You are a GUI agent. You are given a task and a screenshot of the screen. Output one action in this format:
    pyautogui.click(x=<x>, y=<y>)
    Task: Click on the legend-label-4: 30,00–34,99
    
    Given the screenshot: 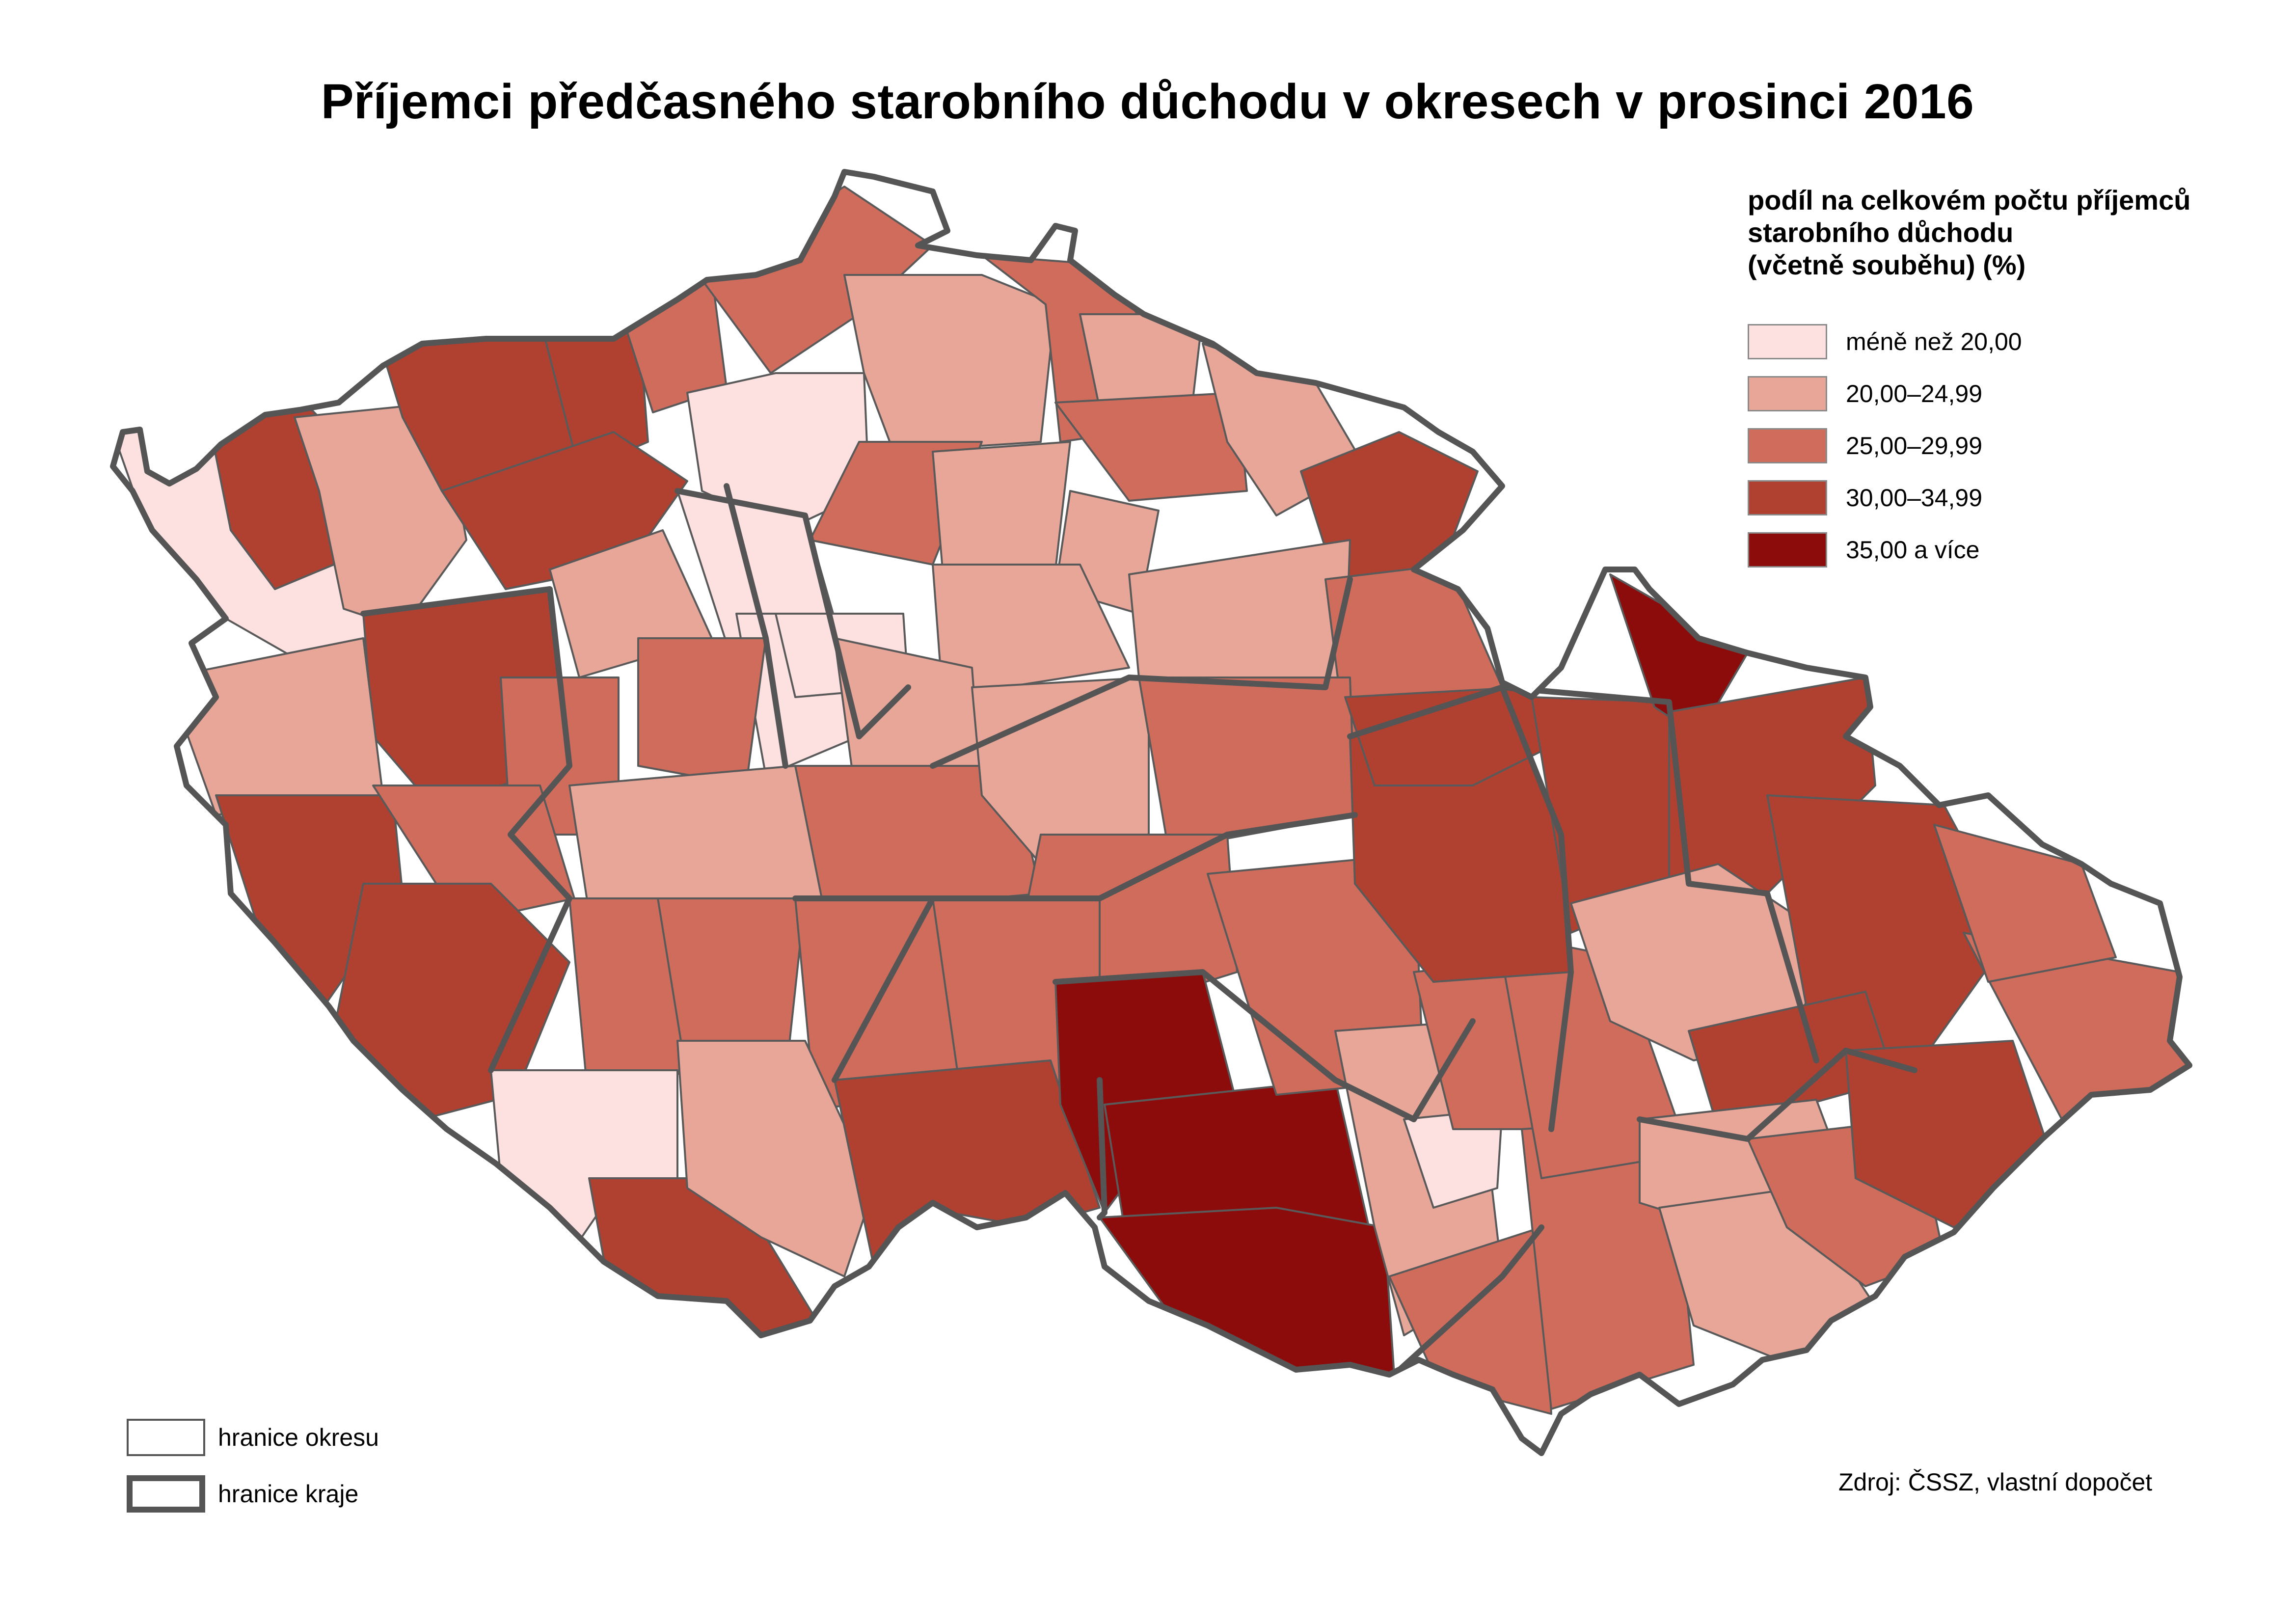 What is the action you would take?
    pyautogui.click(x=1915, y=498)
    